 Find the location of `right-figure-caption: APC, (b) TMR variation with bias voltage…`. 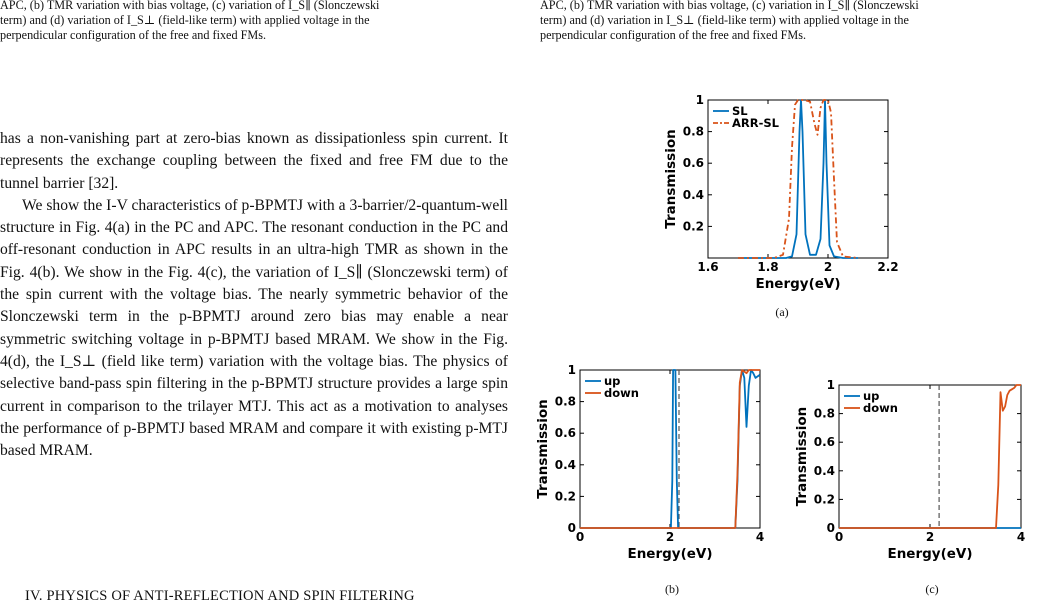

right-figure-caption: APC, (b) TMR variation with bias voltage… is located at coordinates (788, 22).